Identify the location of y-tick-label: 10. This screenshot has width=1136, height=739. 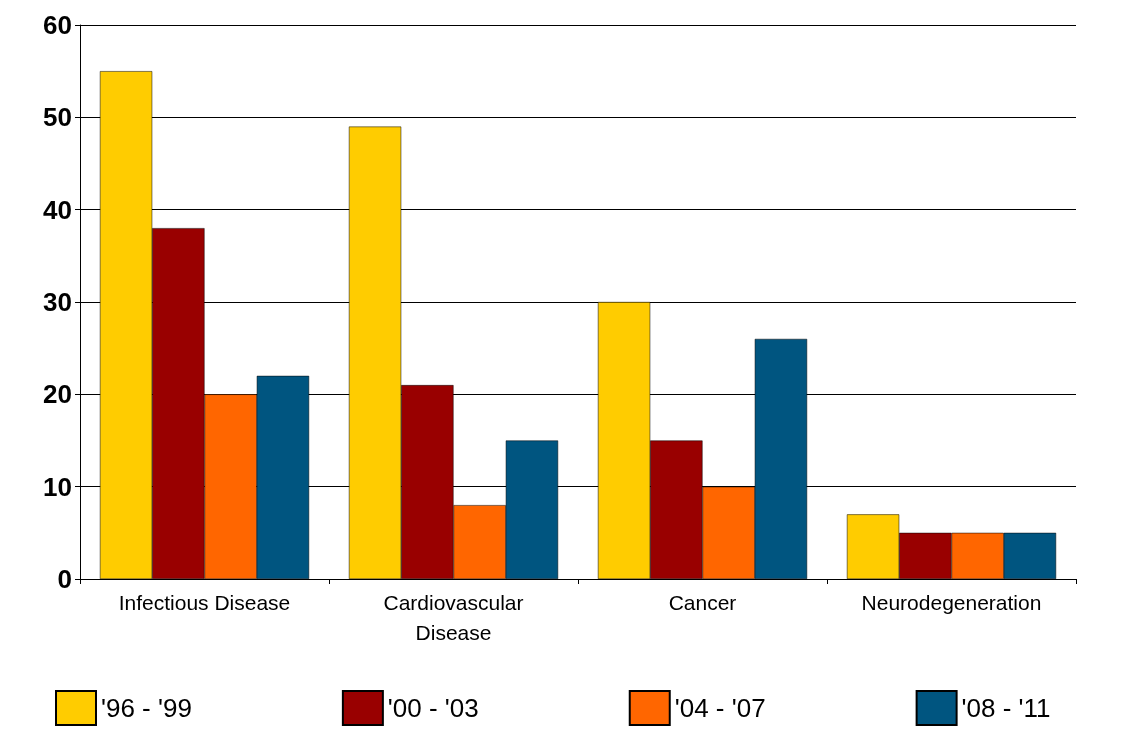
(57, 486).